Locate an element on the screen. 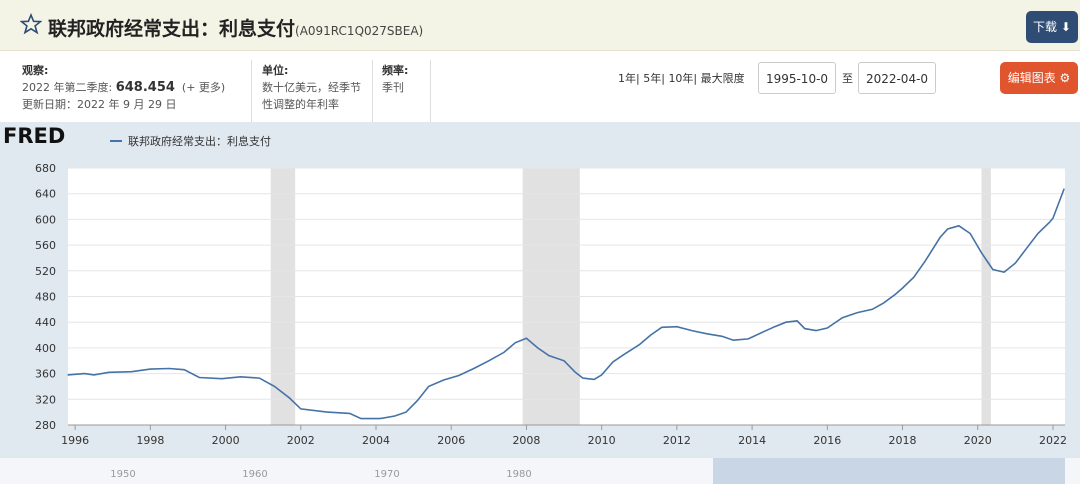  x-tick-label: 2012 is located at coordinates (677, 440).